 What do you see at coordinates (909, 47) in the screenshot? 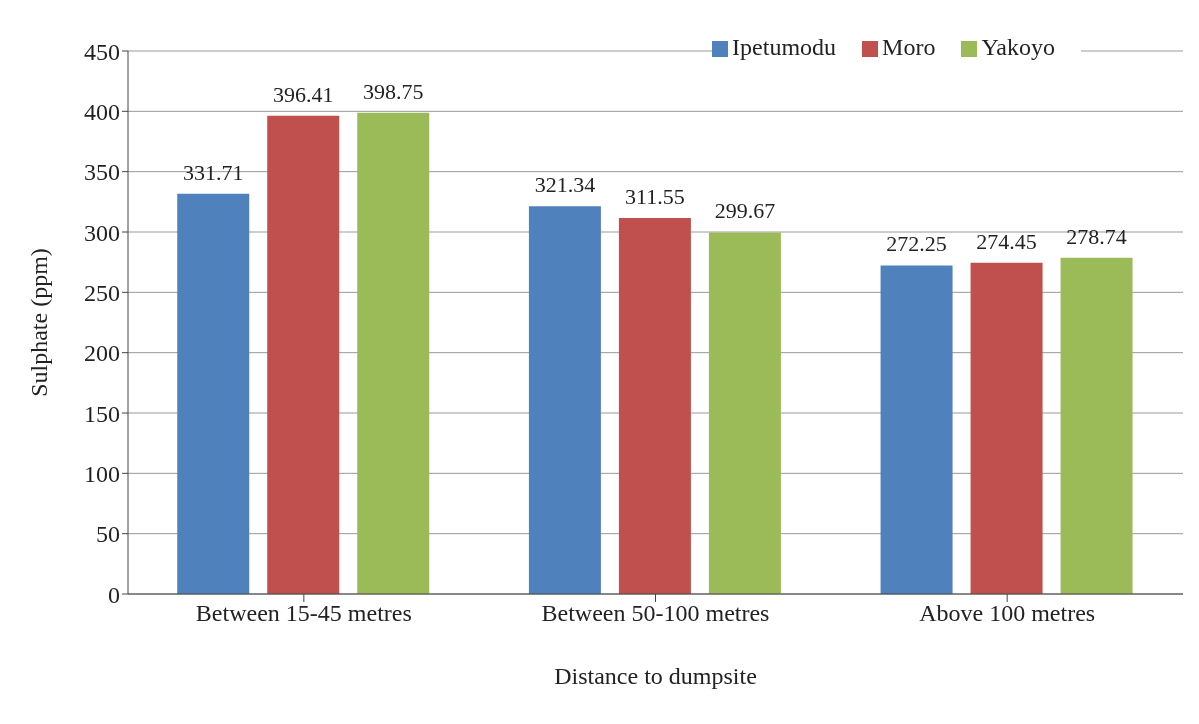
I see `legend-label: Moro` at bounding box center [909, 47].